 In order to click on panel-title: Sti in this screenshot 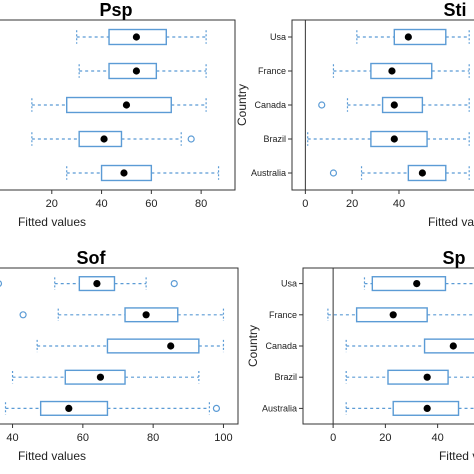, I will do `click(454, 10)`.